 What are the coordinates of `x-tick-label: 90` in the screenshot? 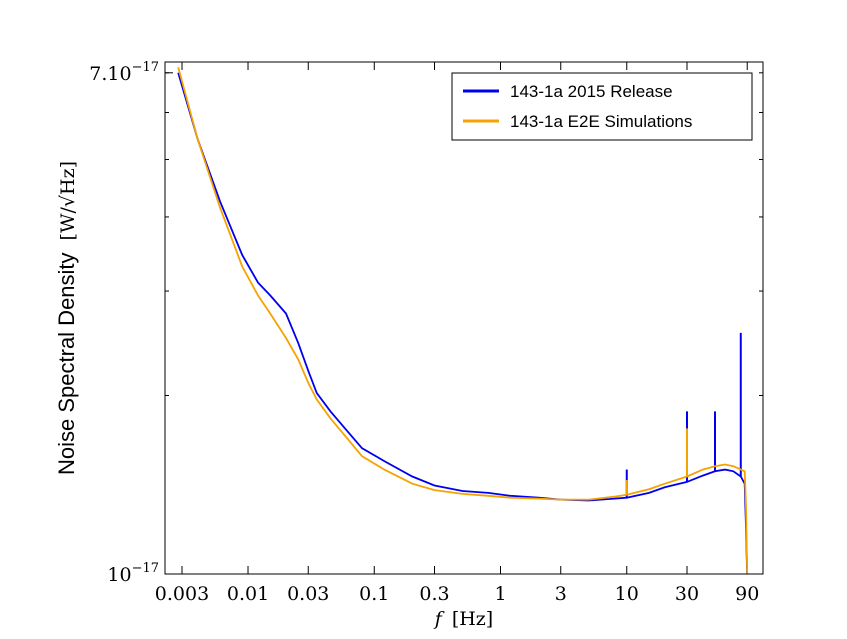 It's located at (747, 594).